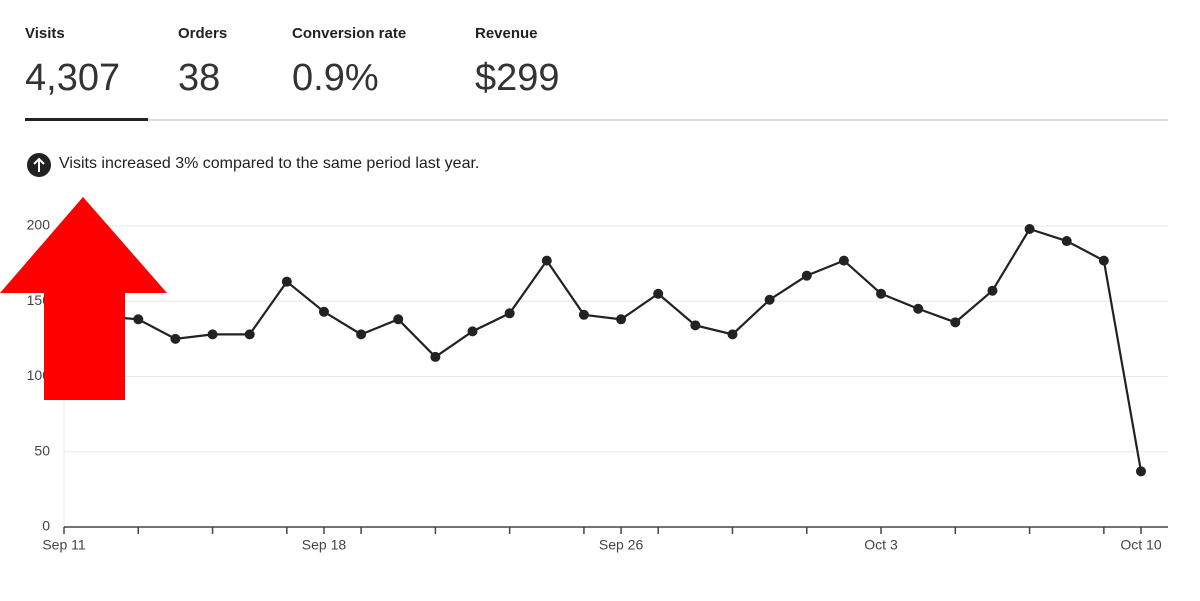 This screenshot has width=1200, height=601. I want to click on x-tick-label: Oct 3, so click(881, 545).